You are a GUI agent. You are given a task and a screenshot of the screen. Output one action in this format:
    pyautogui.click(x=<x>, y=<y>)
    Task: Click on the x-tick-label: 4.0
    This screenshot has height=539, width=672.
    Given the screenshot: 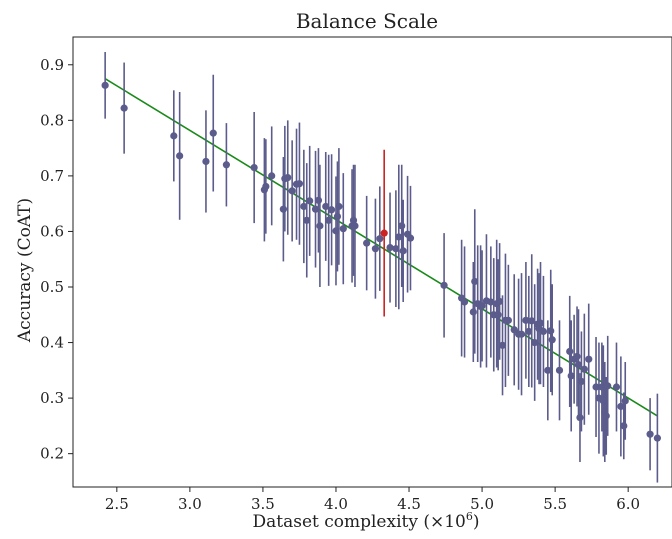 What is the action you would take?
    pyautogui.click(x=336, y=504)
    